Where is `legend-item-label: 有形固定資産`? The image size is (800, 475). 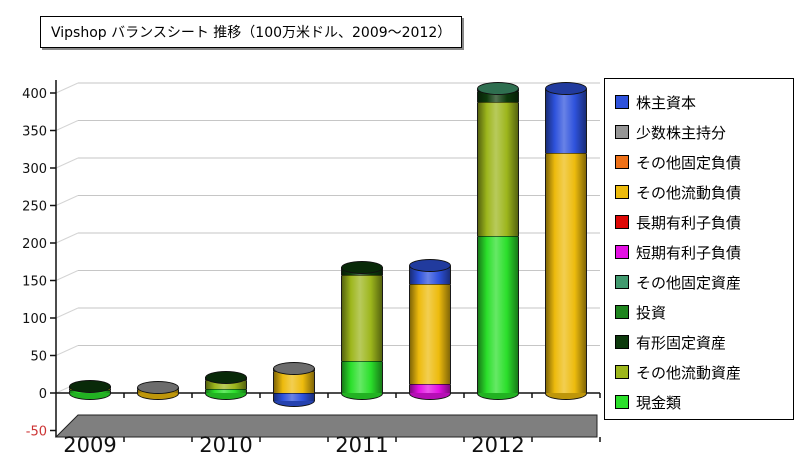 legend-item-label: 有形固定資産 is located at coordinates (681, 342).